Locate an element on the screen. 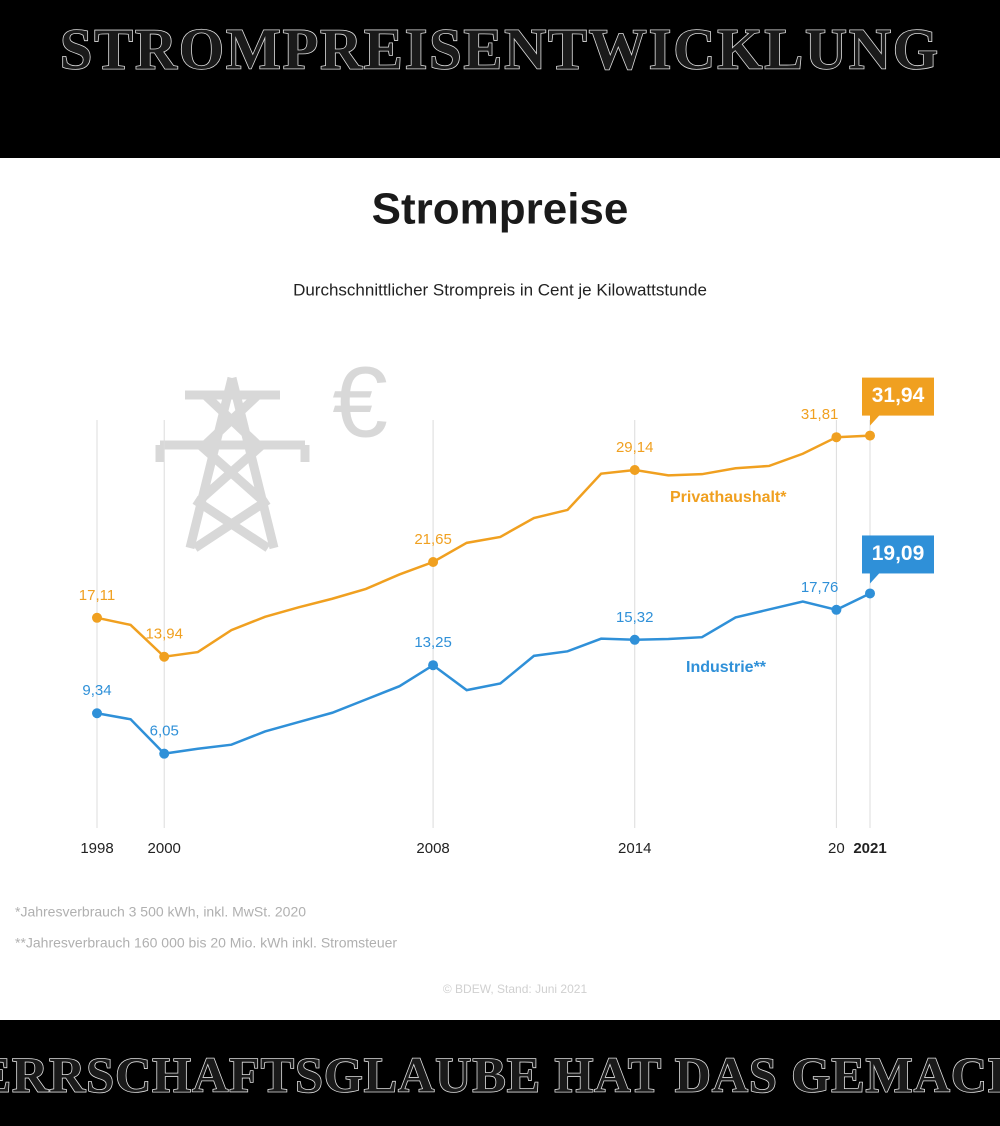 The image size is (1000, 1126). x-tick-label: 2014 is located at coordinates (634, 848).